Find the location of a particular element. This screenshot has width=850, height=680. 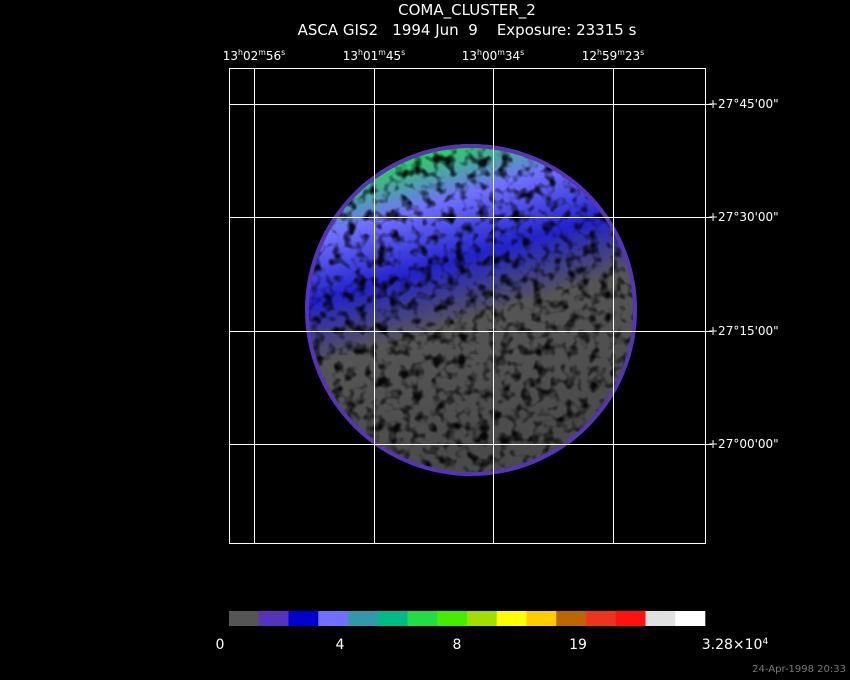

label-part: 0 is located at coordinates (220, 645).